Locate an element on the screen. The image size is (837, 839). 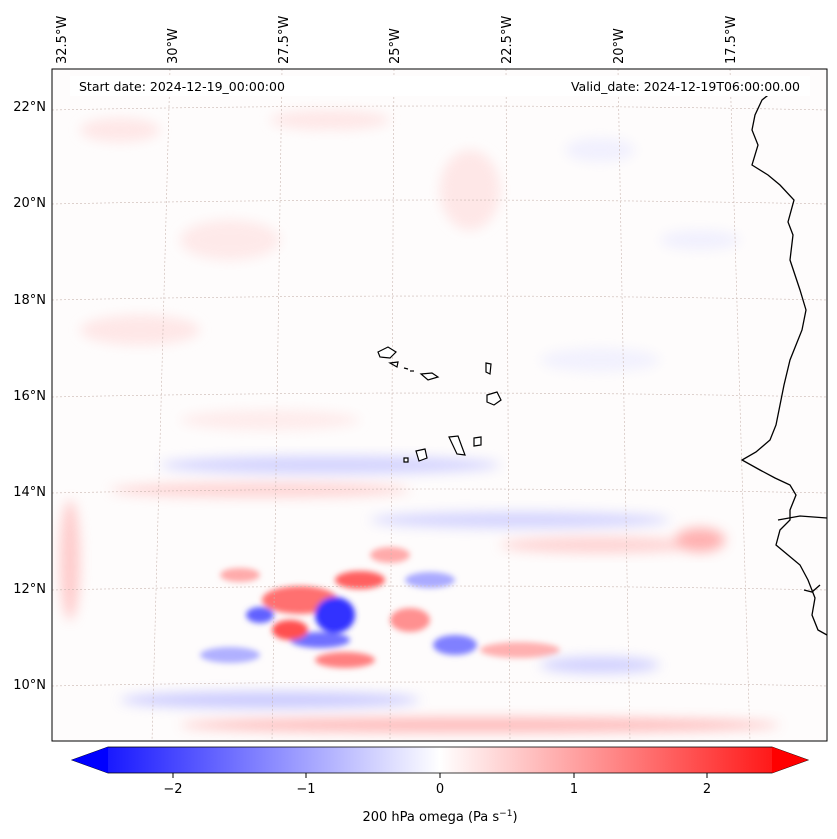
lat-label: 10°N is located at coordinates (29, 685).